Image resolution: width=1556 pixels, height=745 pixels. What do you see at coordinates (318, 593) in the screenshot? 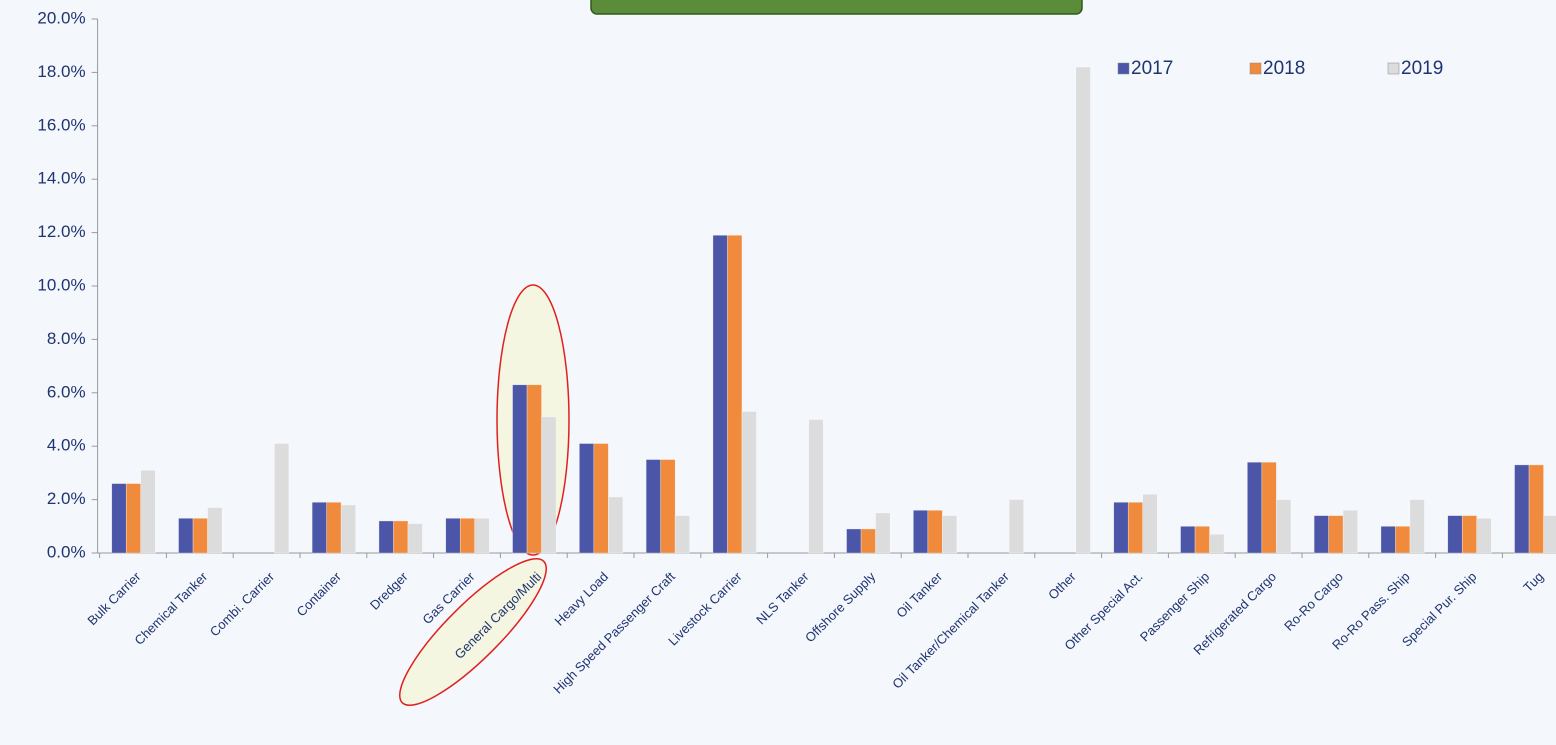
I see `x-tick-label: Container` at bounding box center [318, 593].